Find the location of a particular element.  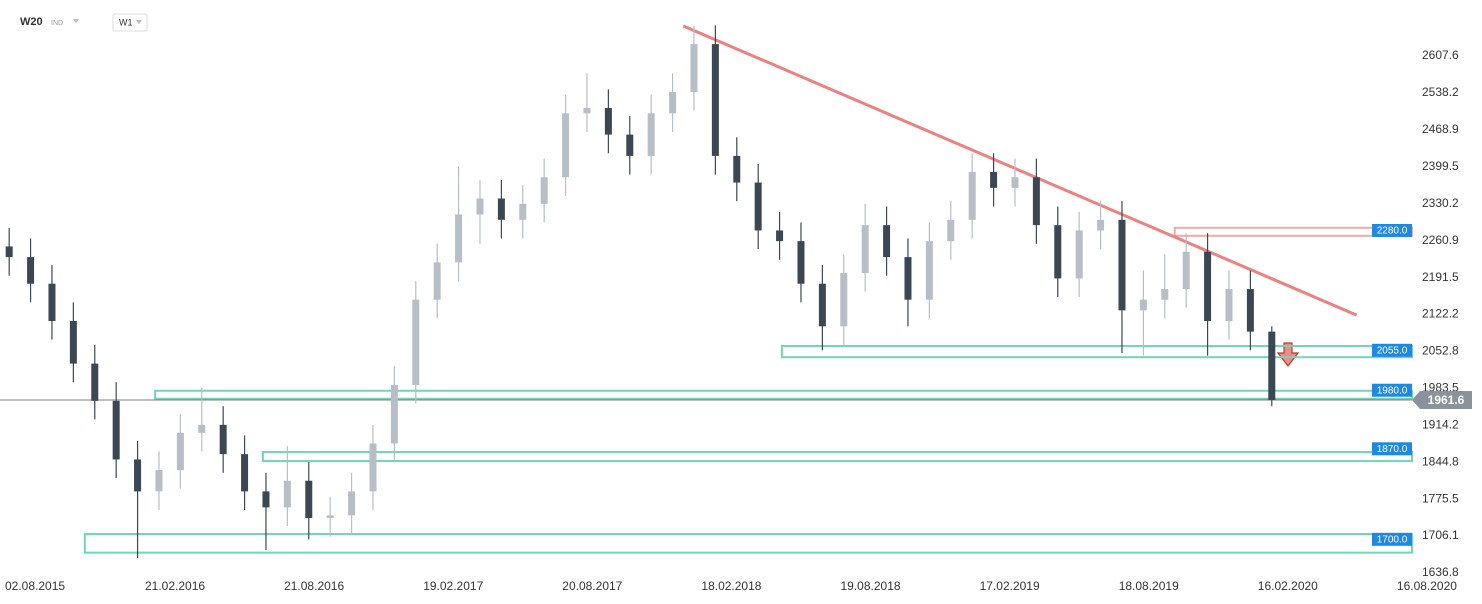

x-tick-label: 16.02.2020 is located at coordinates (1288, 586).